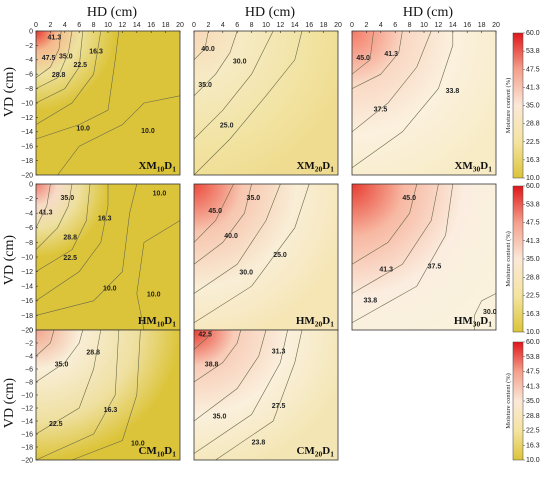 This screenshot has width=550, height=497. I want to click on panel-label: CM20D1, so click(315, 452).